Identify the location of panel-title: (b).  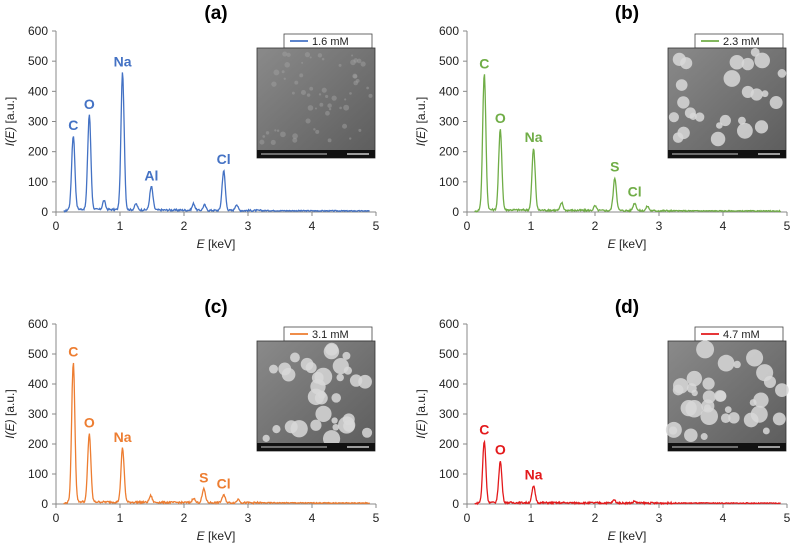
(627, 13).